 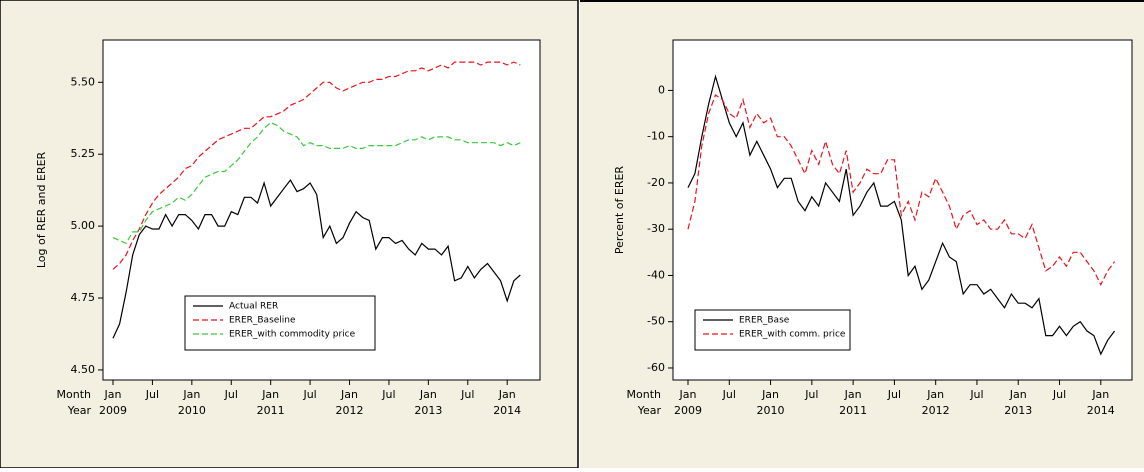 What do you see at coordinates (83, 81) in the screenshot?
I see `y-tick-label: 5.50` at bounding box center [83, 81].